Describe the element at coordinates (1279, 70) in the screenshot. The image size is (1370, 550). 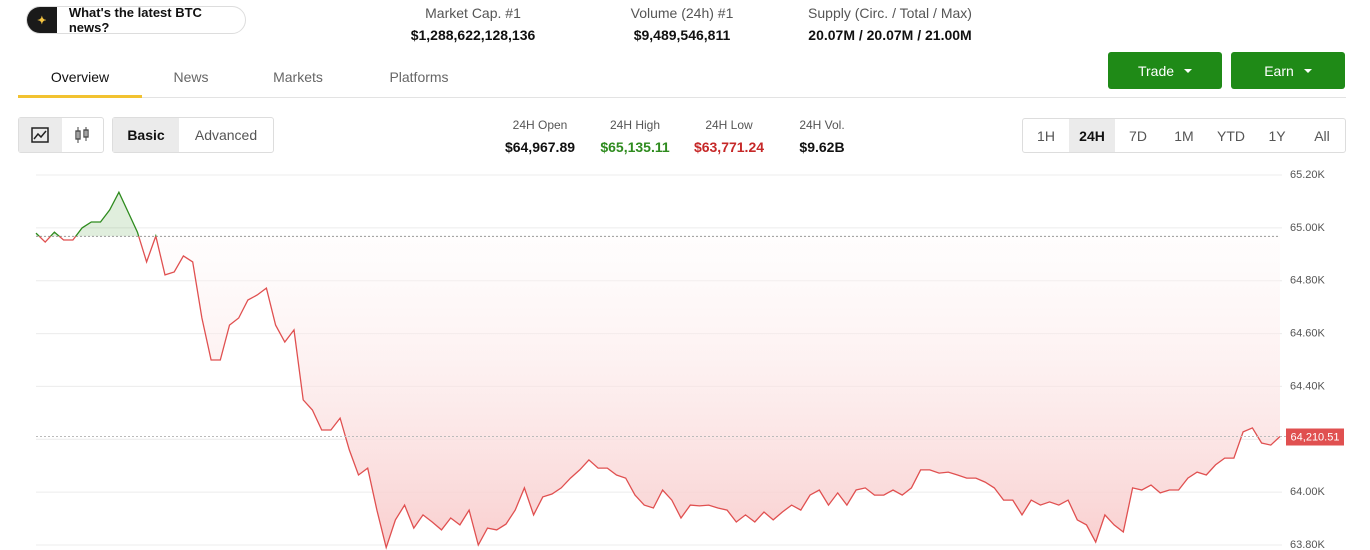
I see `button-label: Earn` at that location.